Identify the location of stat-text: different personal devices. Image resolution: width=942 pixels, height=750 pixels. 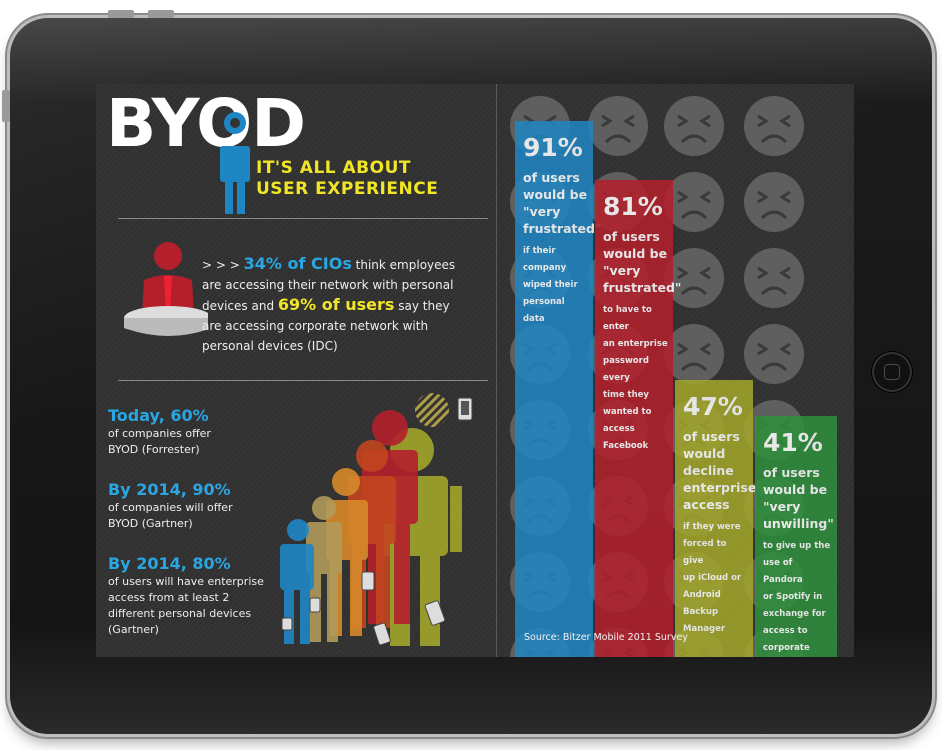
(180, 613).